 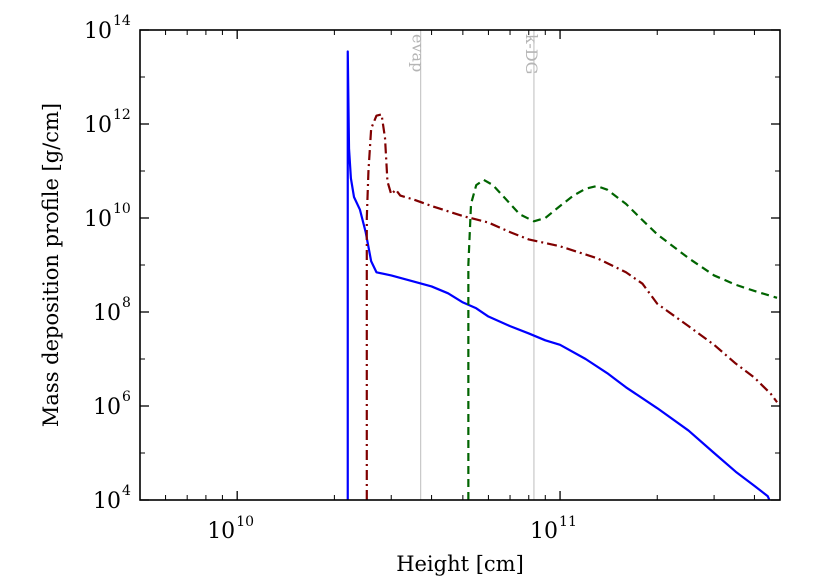 What do you see at coordinates (122, 209) in the screenshot?
I see `y-tick-label-exponent: 10` at bounding box center [122, 209].